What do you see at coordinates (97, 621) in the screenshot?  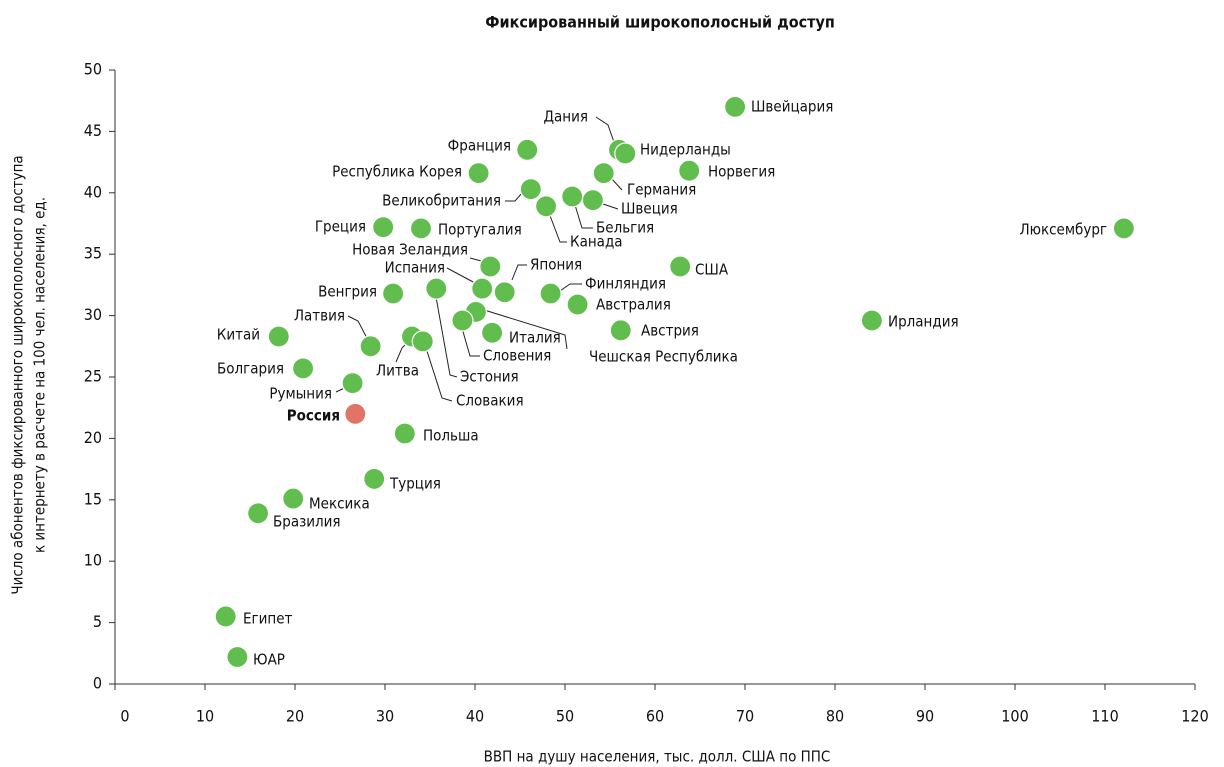 I see `y-tick-label: 5` at bounding box center [97, 621].